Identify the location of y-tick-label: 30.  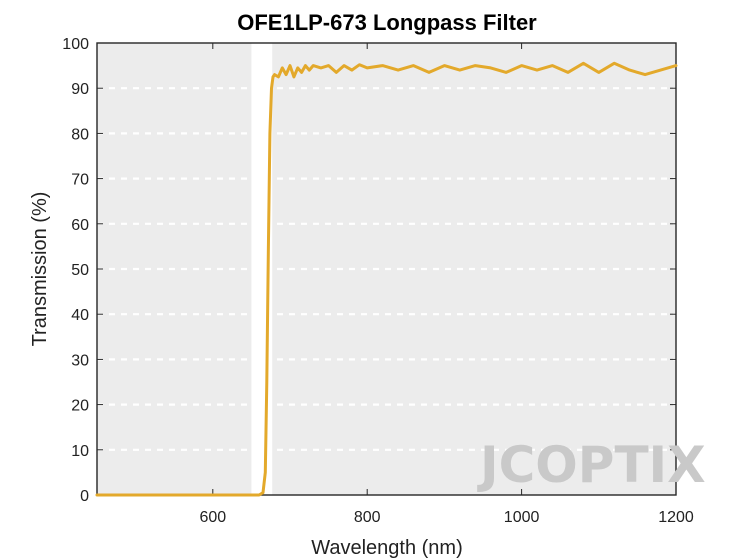
(80, 360).